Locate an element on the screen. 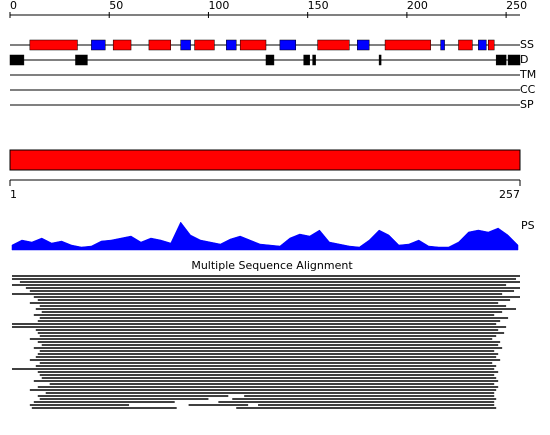 This screenshot has height=435, width=550. ruler-label: 150 is located at coordinates (318, 6).